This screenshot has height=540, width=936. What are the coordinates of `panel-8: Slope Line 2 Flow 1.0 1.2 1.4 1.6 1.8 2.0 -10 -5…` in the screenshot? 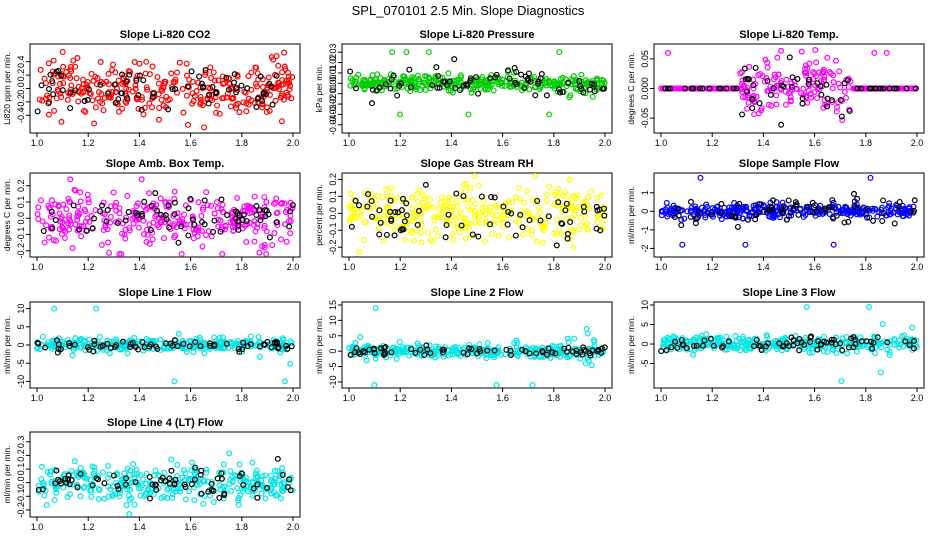 It's located at (463, 345).